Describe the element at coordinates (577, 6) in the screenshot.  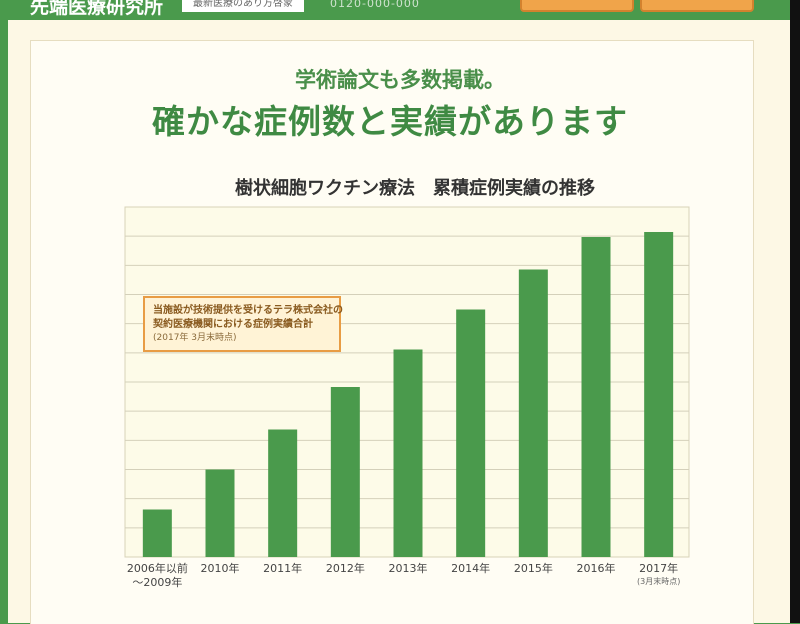
I see `header-button-contact` at that location.